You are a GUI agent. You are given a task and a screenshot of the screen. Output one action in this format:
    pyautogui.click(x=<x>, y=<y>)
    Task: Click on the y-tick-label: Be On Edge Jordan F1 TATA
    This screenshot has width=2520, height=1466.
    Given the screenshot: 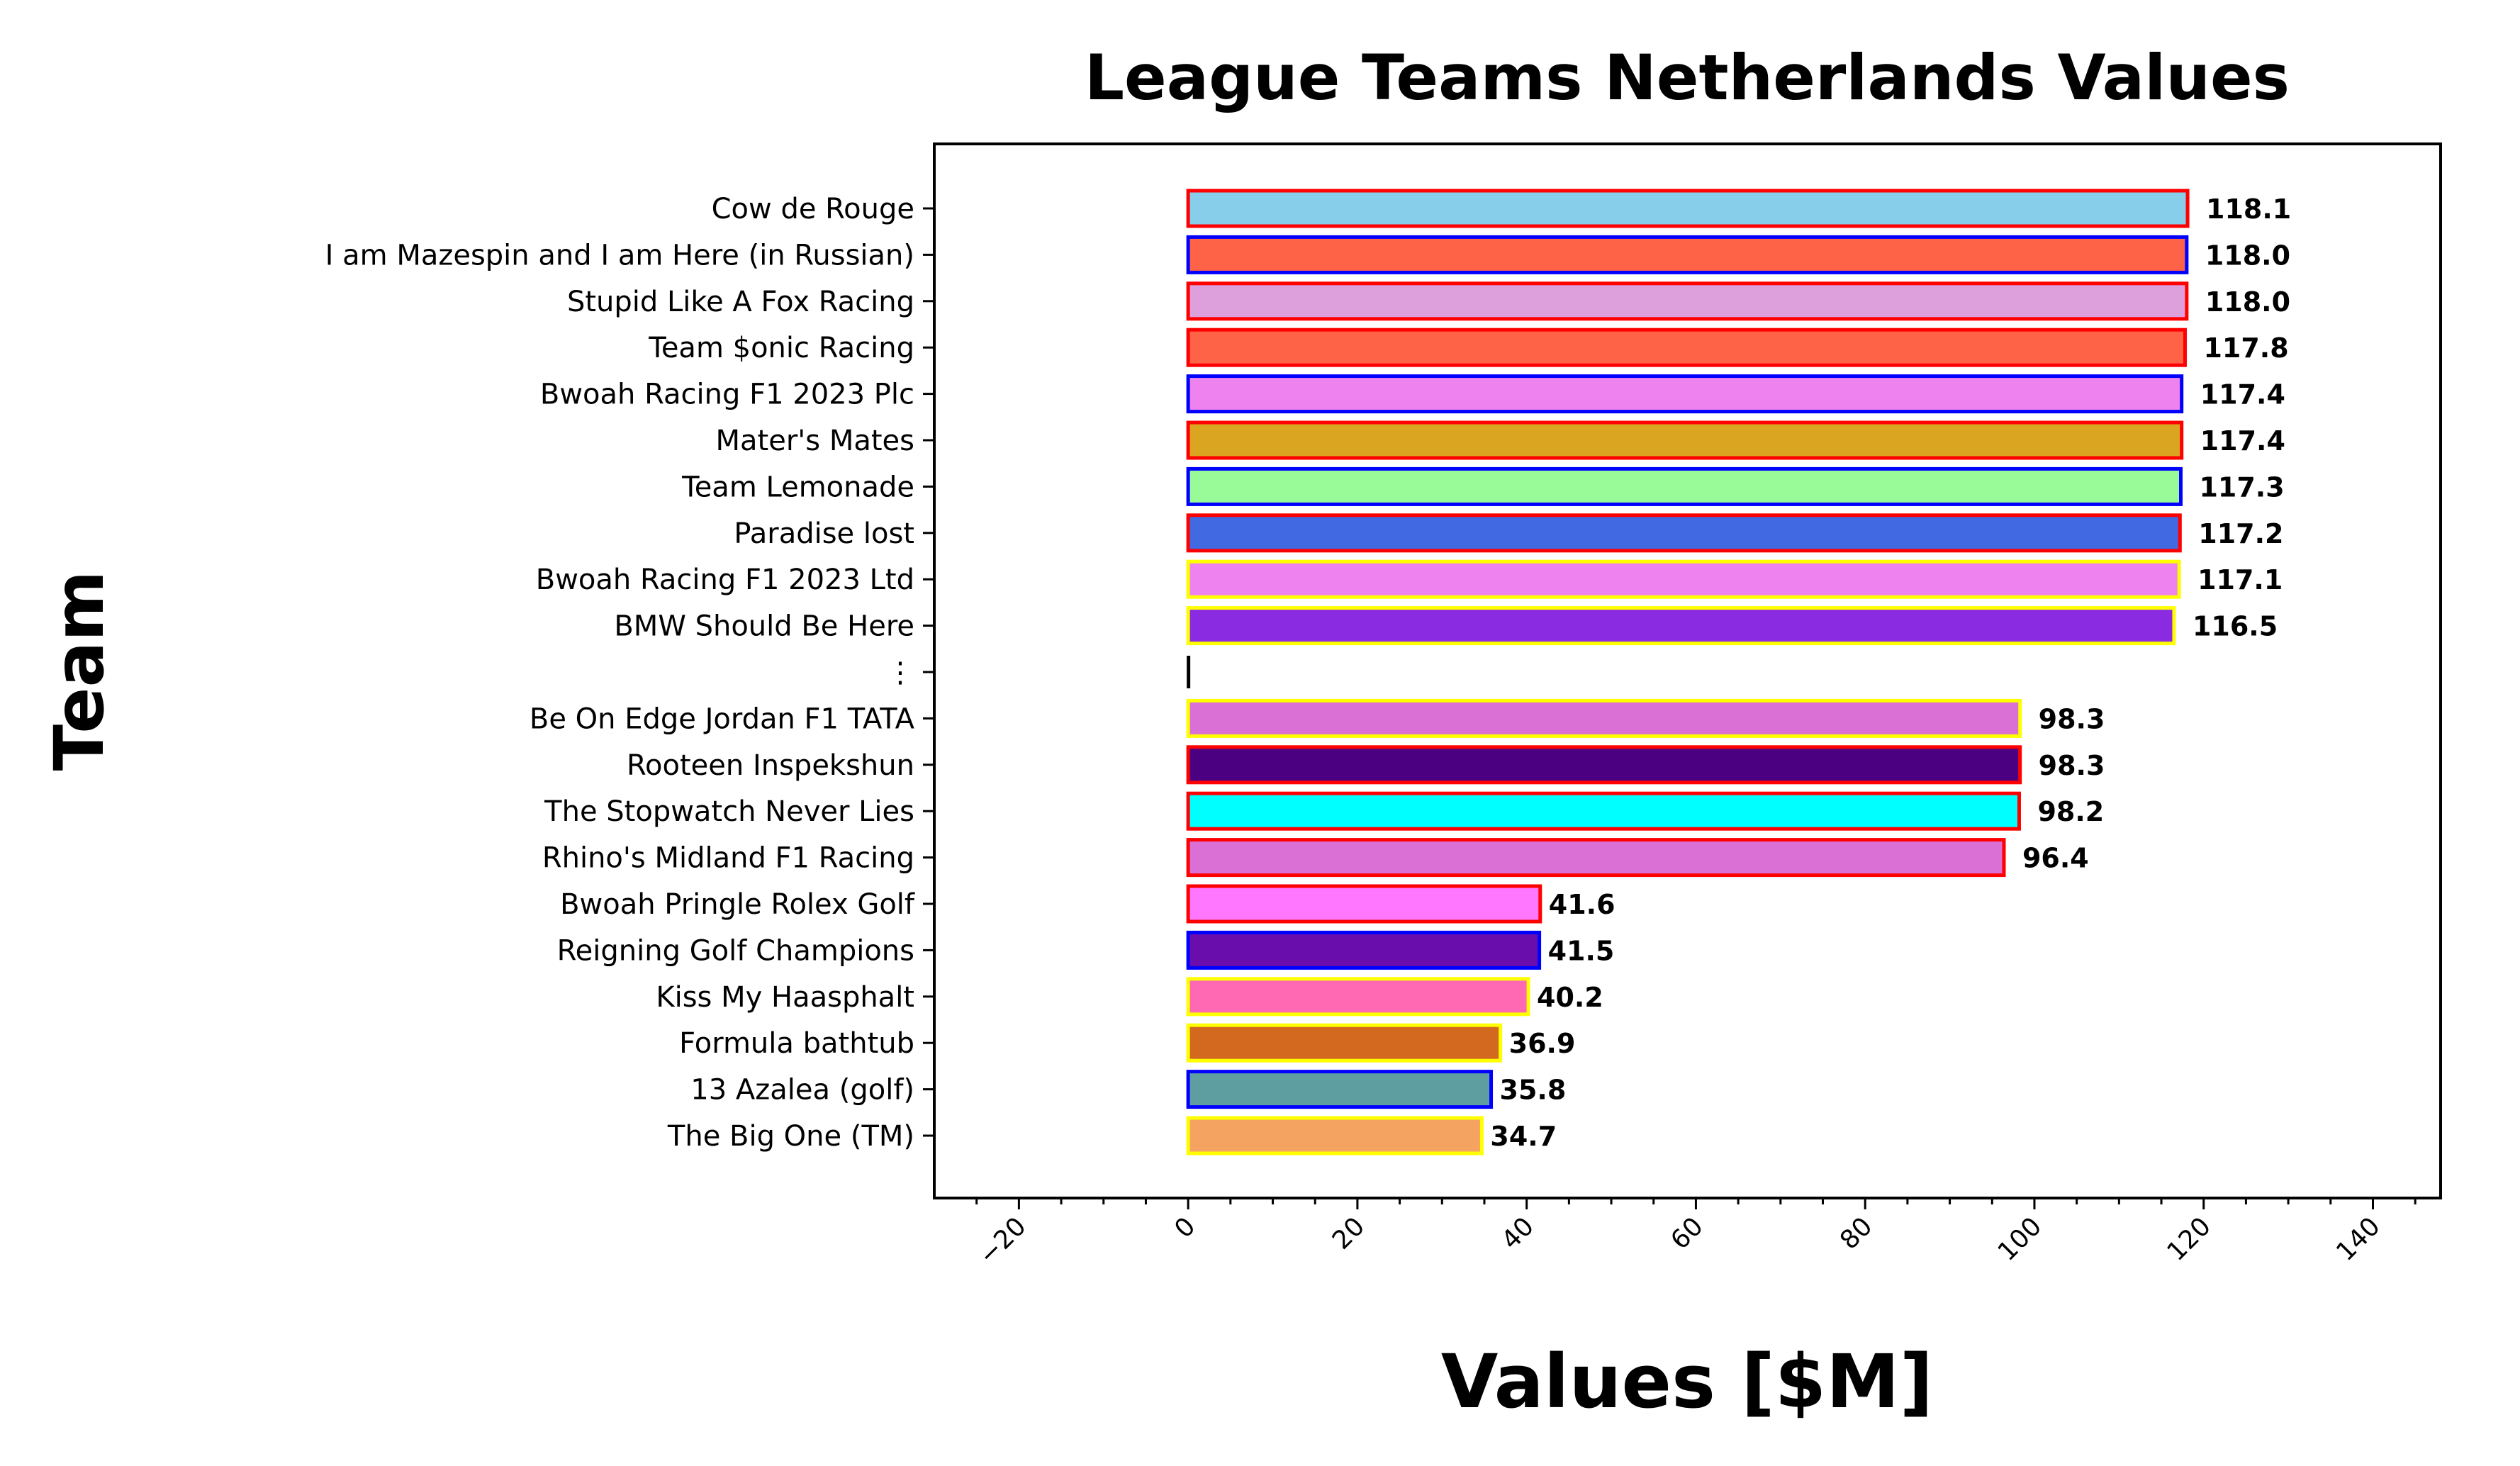 What is the action you would take?
    pyautogui.click(x=722, y=719)
    